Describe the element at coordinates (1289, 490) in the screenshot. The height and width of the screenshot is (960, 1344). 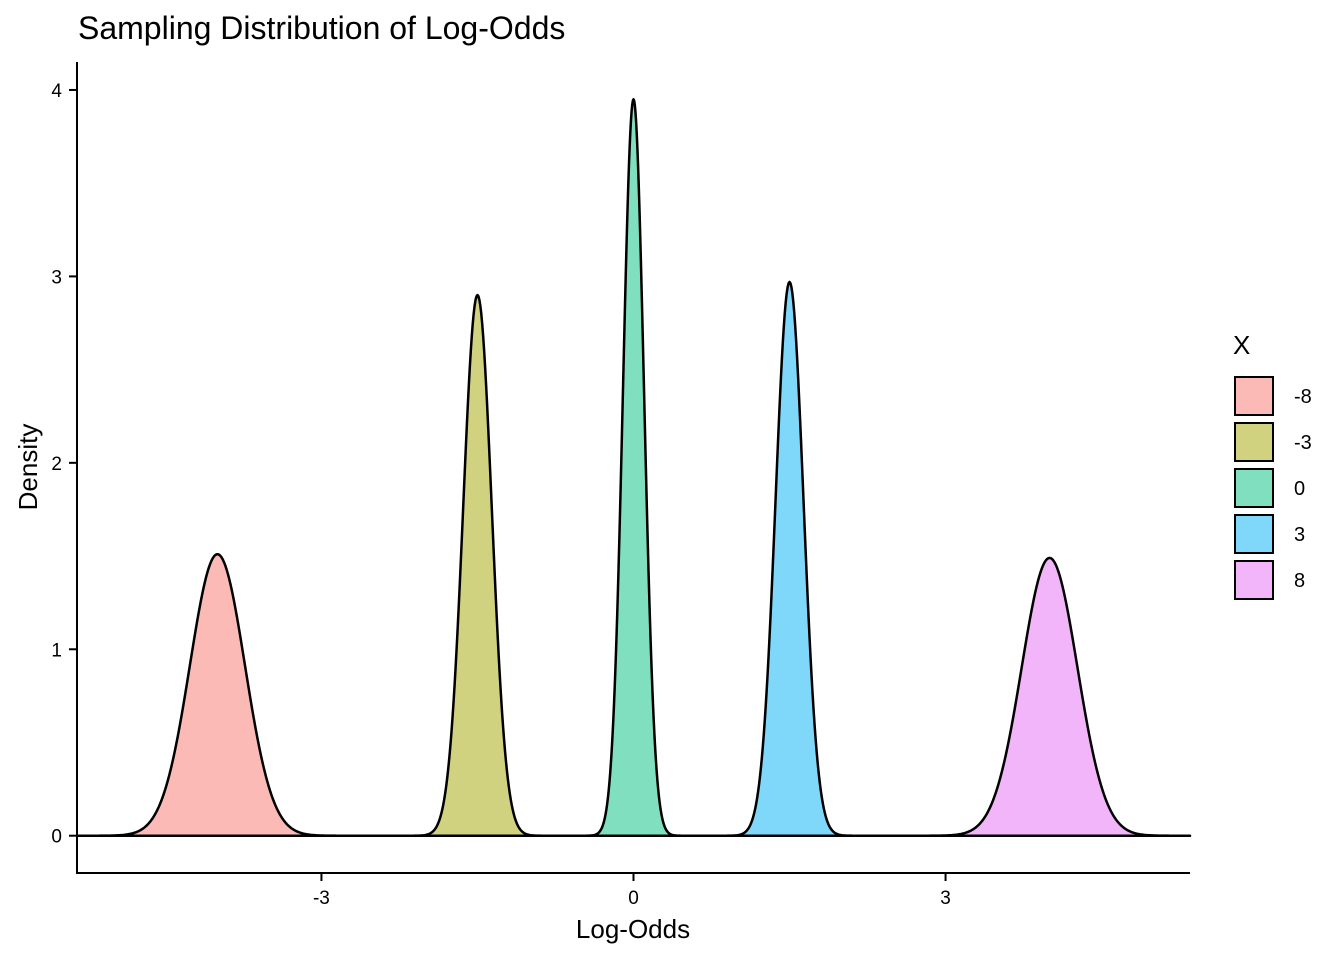
I see `legend-item: 0` at that location.